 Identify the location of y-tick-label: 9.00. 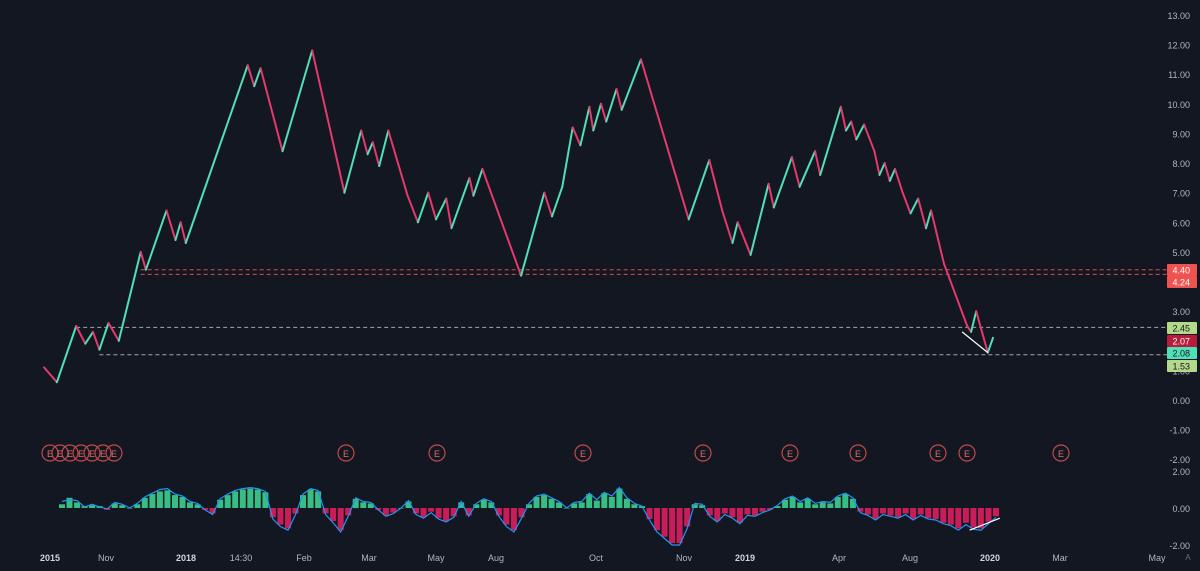
(1181, 135).